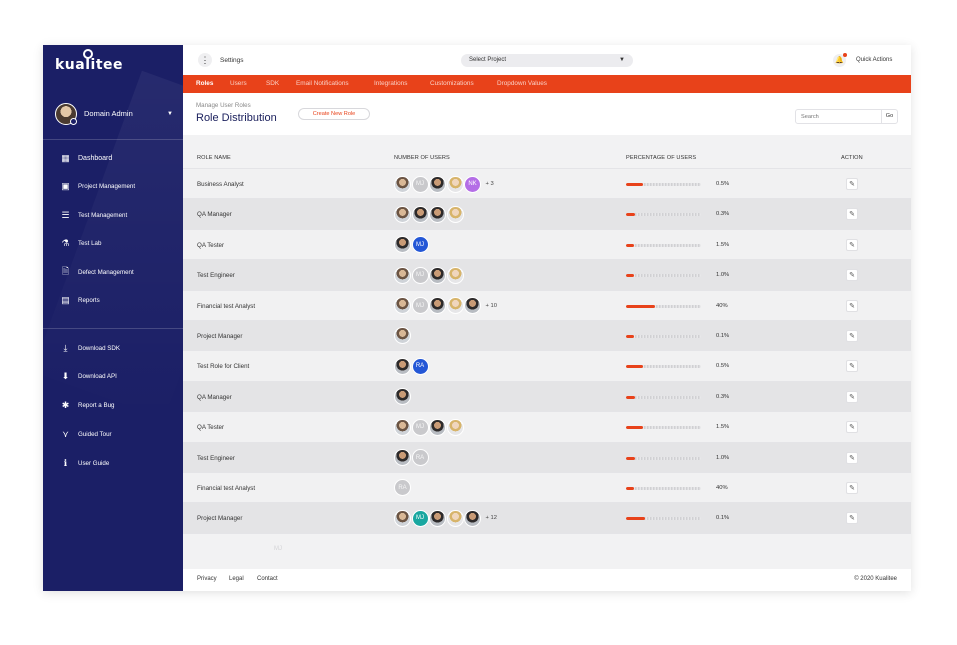  What do you see at coordinates (88, 377) in the screenshot?
I see `sidebar-item-download-api: ⬇ Download API` at bounding box center [88, 377].